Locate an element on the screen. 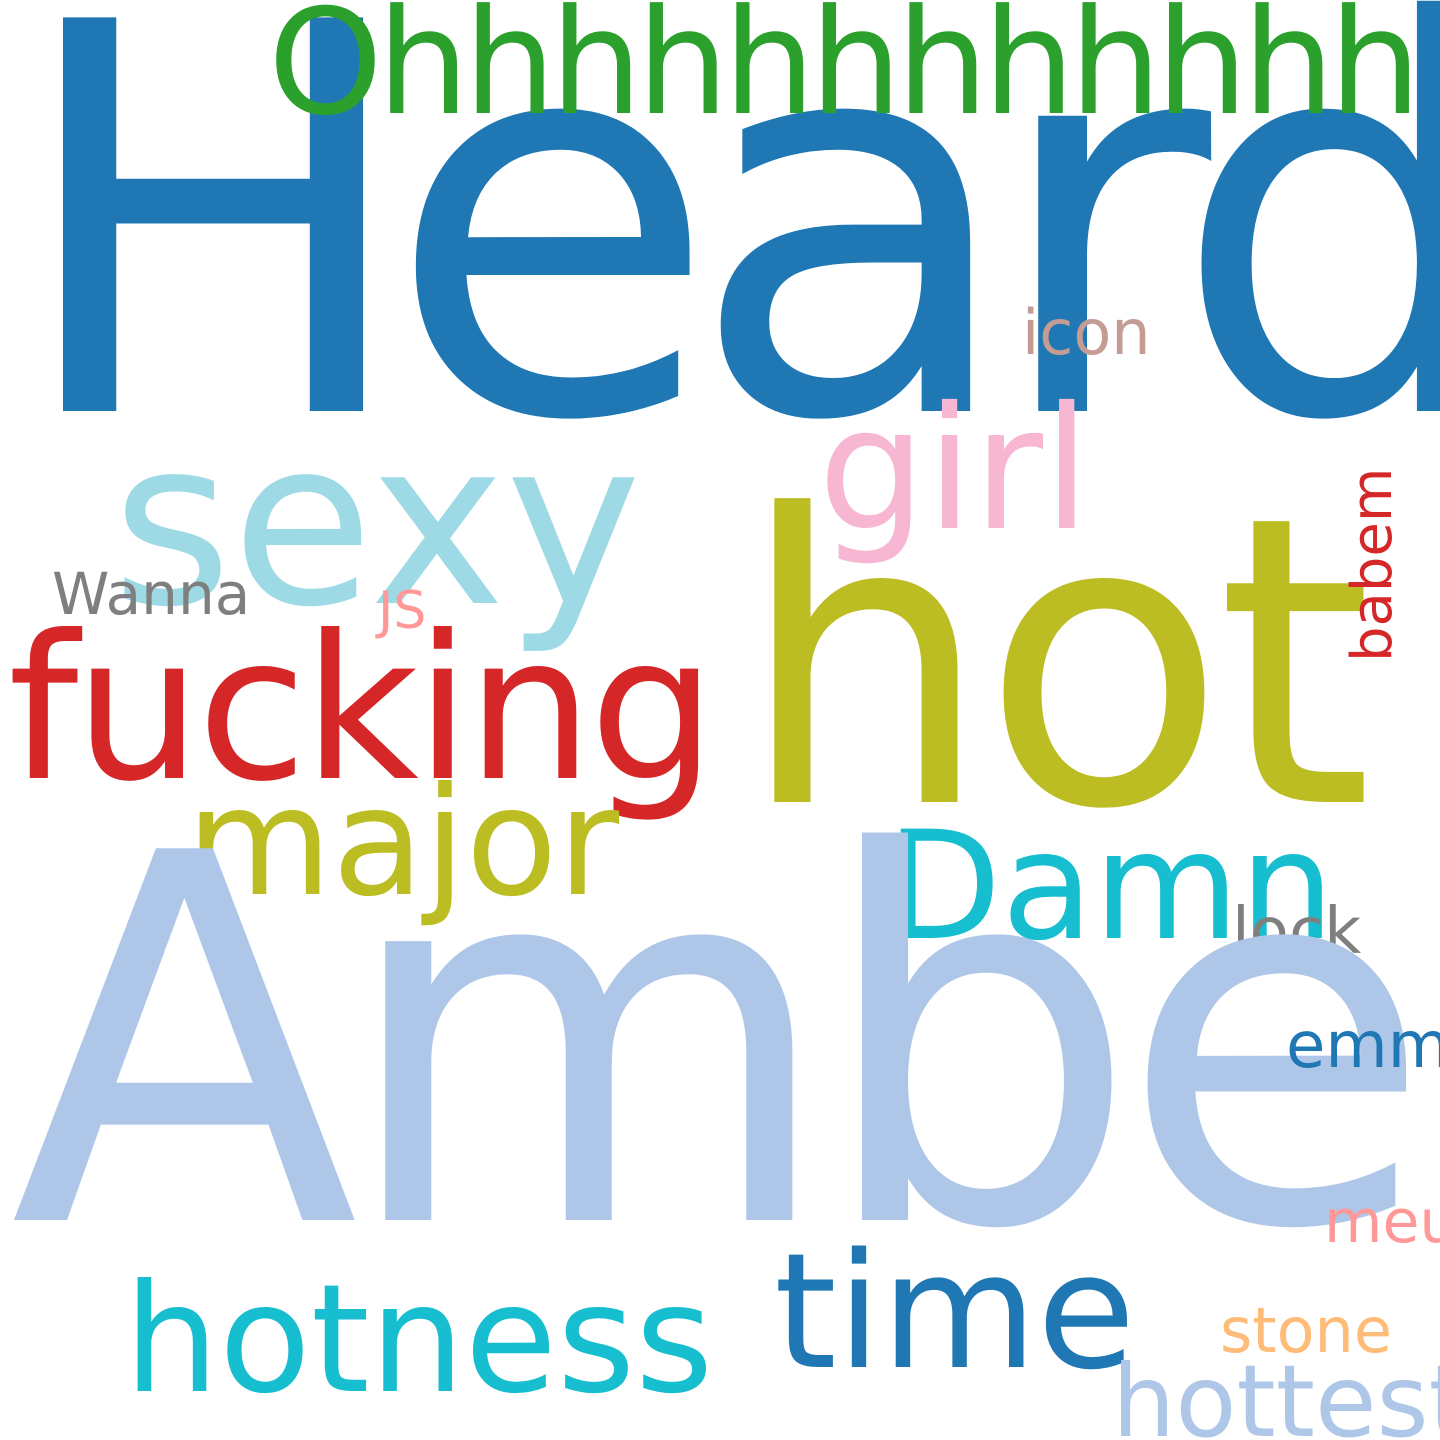  word-stone: stone is located at coordinates (1306, 1330).